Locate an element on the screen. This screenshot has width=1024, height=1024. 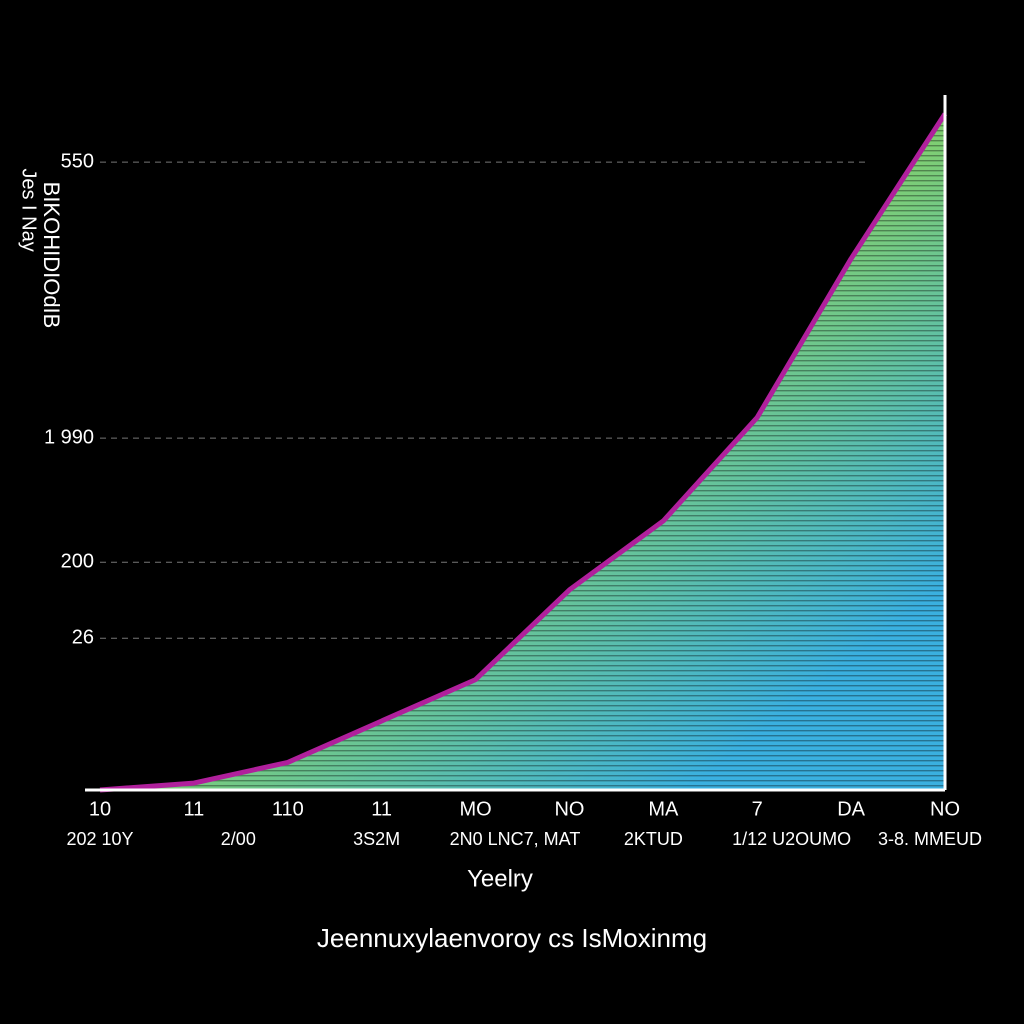
x-sublabel: 2/00 is located at coordinates (238, 839).